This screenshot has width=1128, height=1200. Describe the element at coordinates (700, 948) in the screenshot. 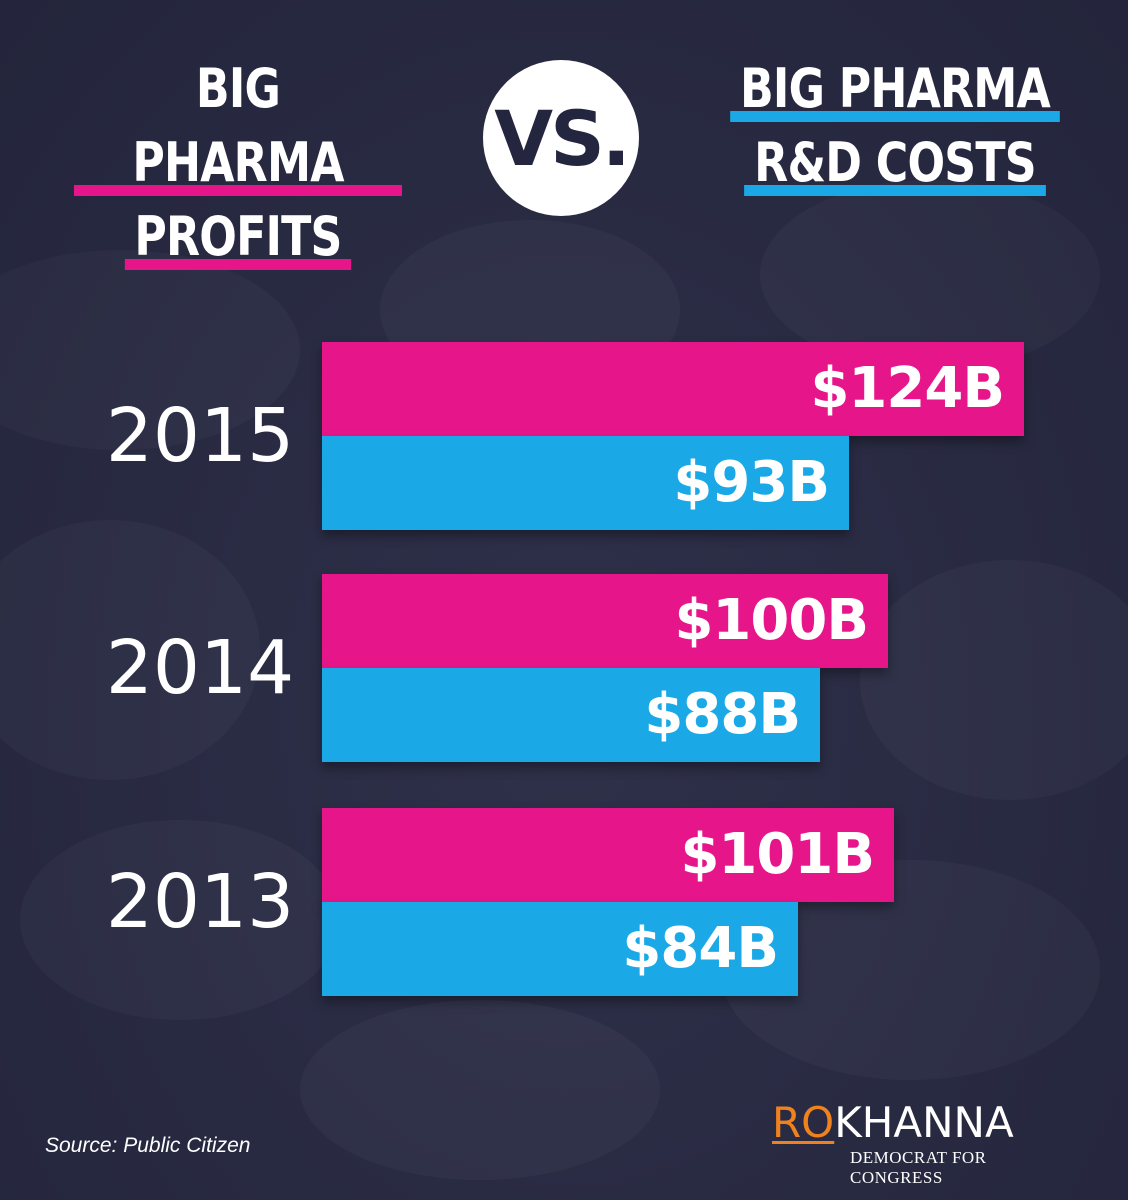

I see `bar-label-rd-2013: $84B` at that location.